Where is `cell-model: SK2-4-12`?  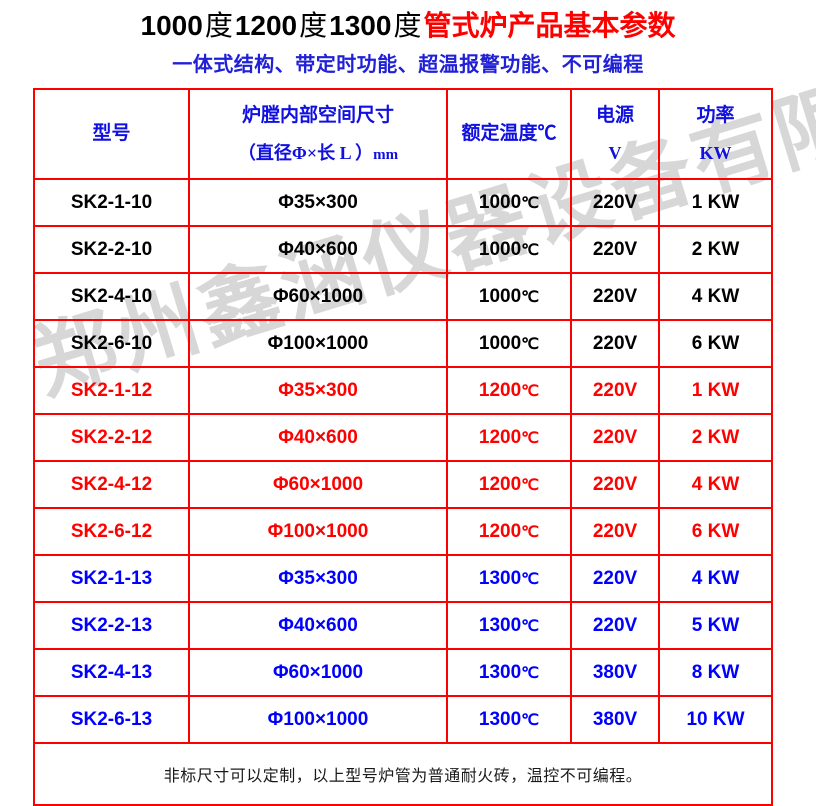 cell-model: SK2-4-12 is located at coordinates (111, 484).